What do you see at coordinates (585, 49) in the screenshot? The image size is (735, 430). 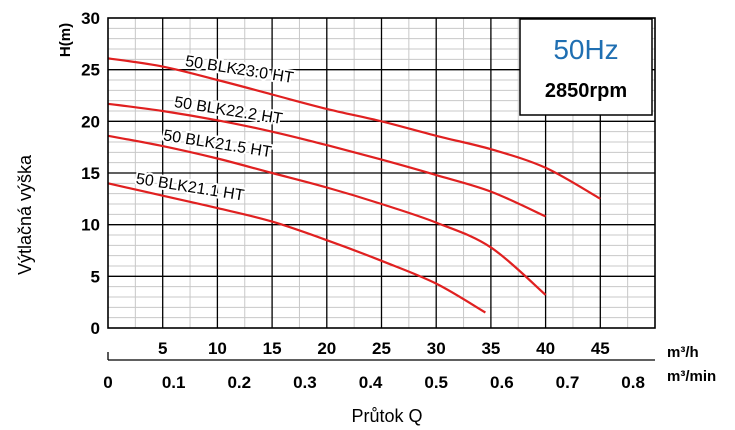 I see `frequency-label: 50Hz` at bounding box center [585, 49].